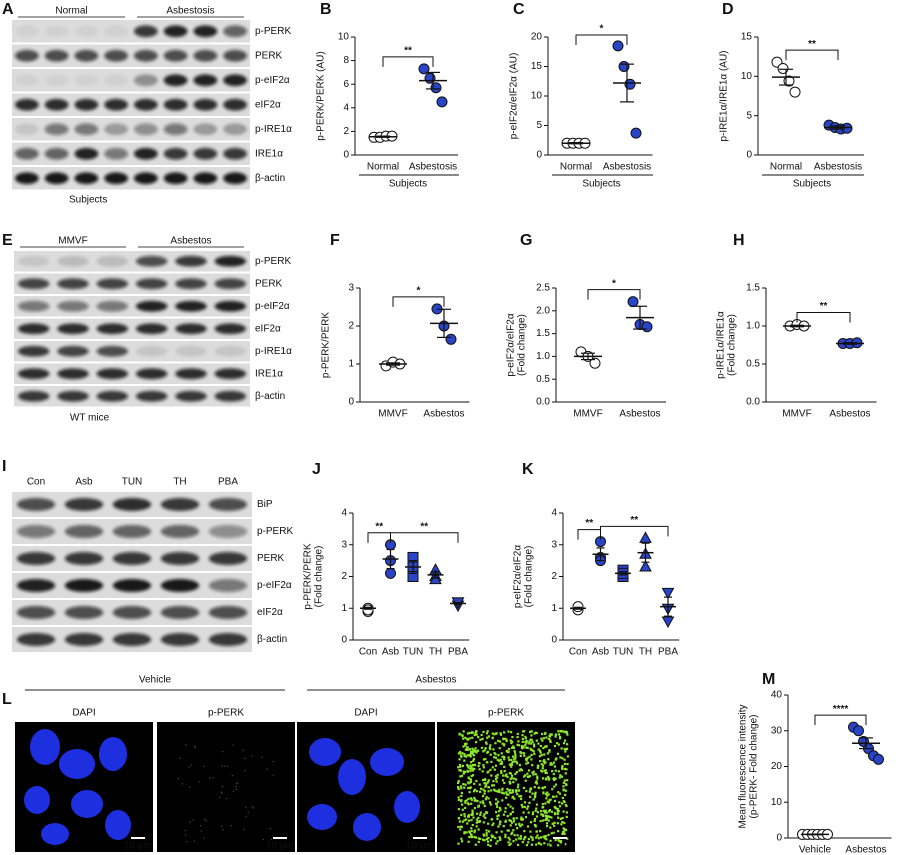 This screenshot has height=855, width=900. What do you see at coordinates (270, 178) in the screenshot?
I see `row-label: β-actin` at bounding box center [270, 178].